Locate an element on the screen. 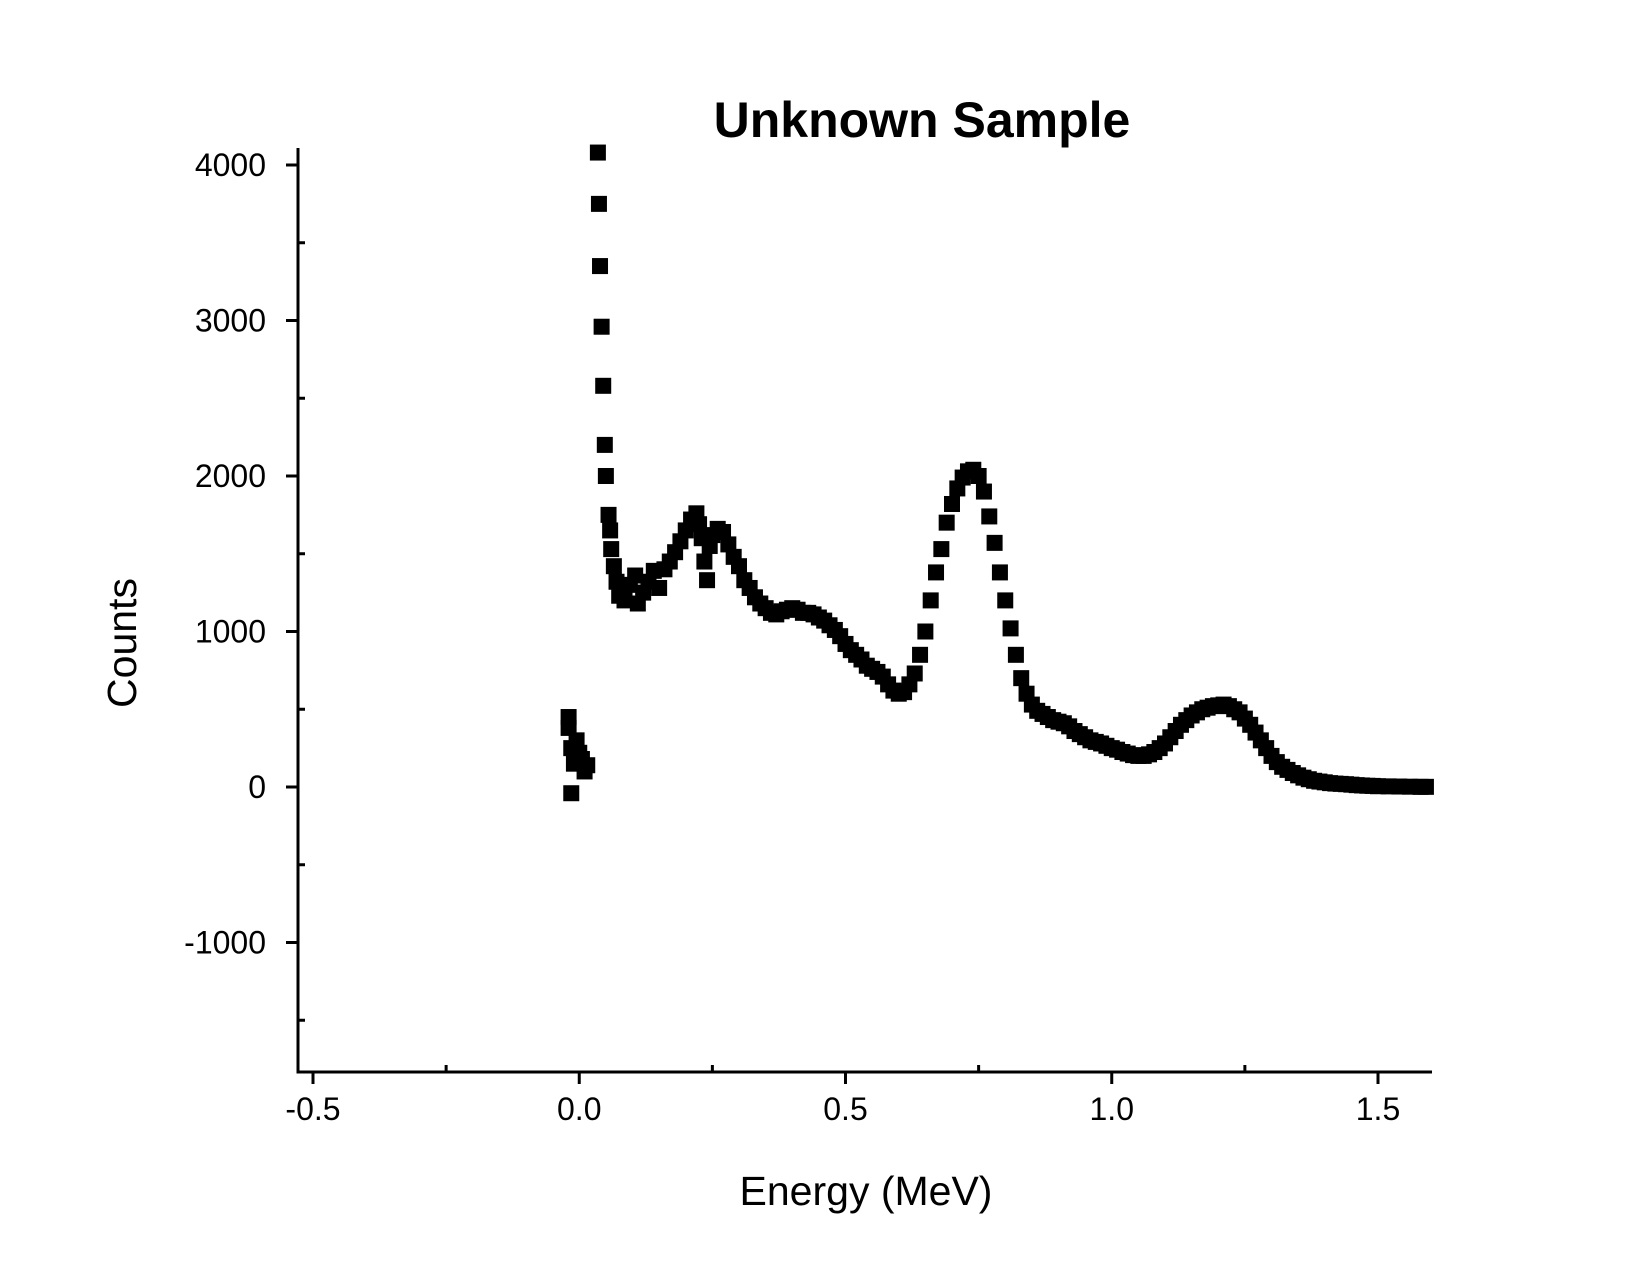  x-tick-label: 1.5 is located at coordinates (1378, 1109).